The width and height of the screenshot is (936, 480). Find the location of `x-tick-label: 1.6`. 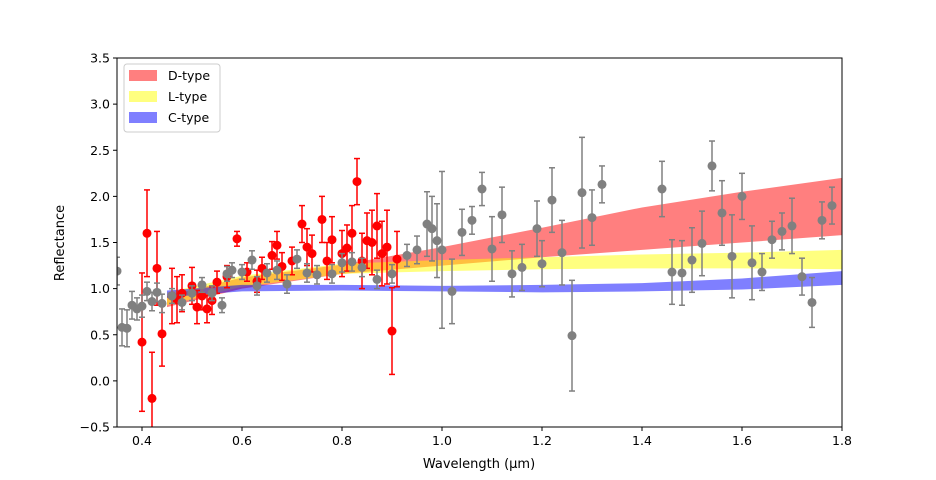

x-tick-label: 1.6 is located at coordinates (742, 440).